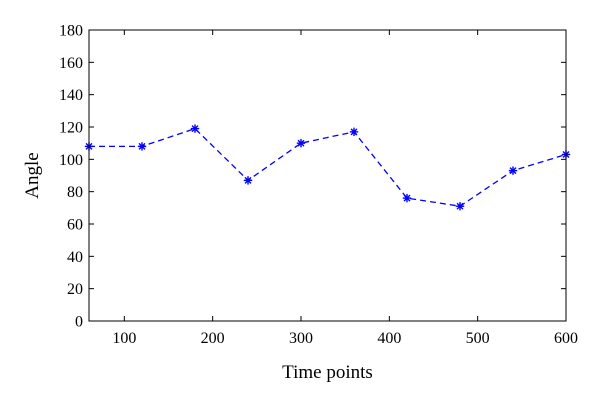 This screenshot has width=600, height=404. What do you see at coordinates (213, 338) in the screenshot?
I see `x-tick-label: 200` at bounding box center [213, 338].